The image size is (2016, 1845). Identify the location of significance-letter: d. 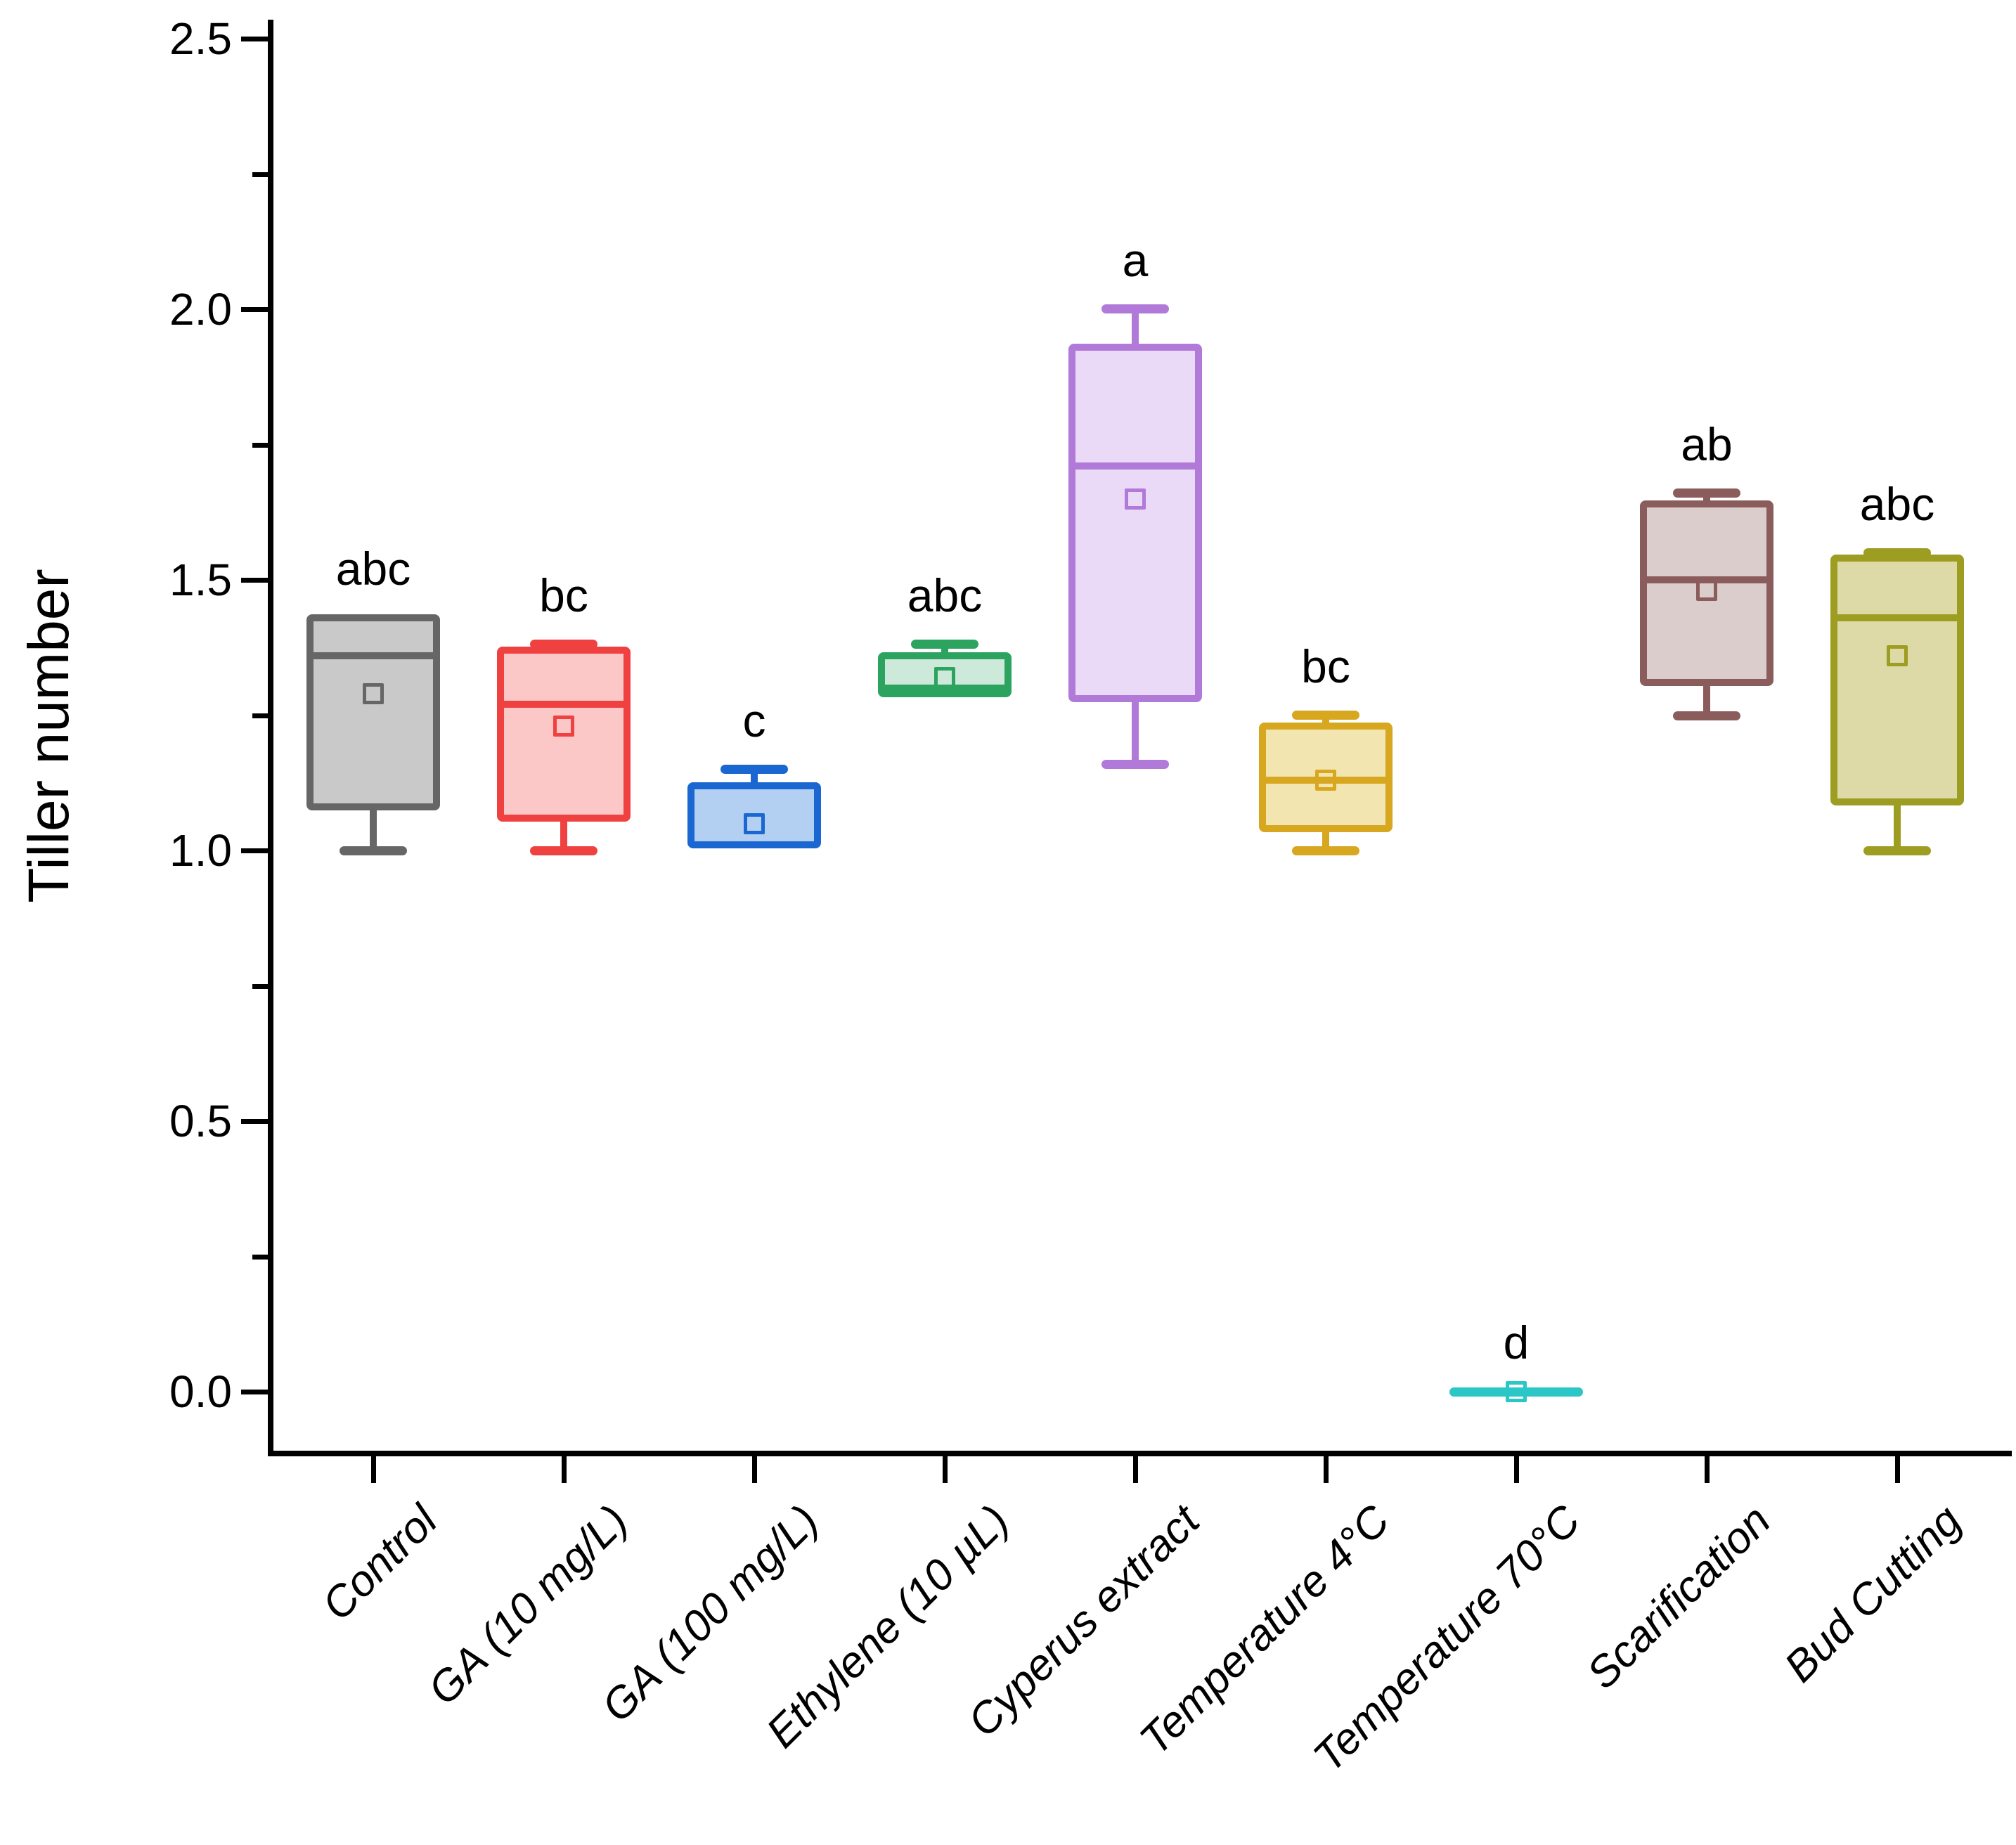
(1516, 1342).